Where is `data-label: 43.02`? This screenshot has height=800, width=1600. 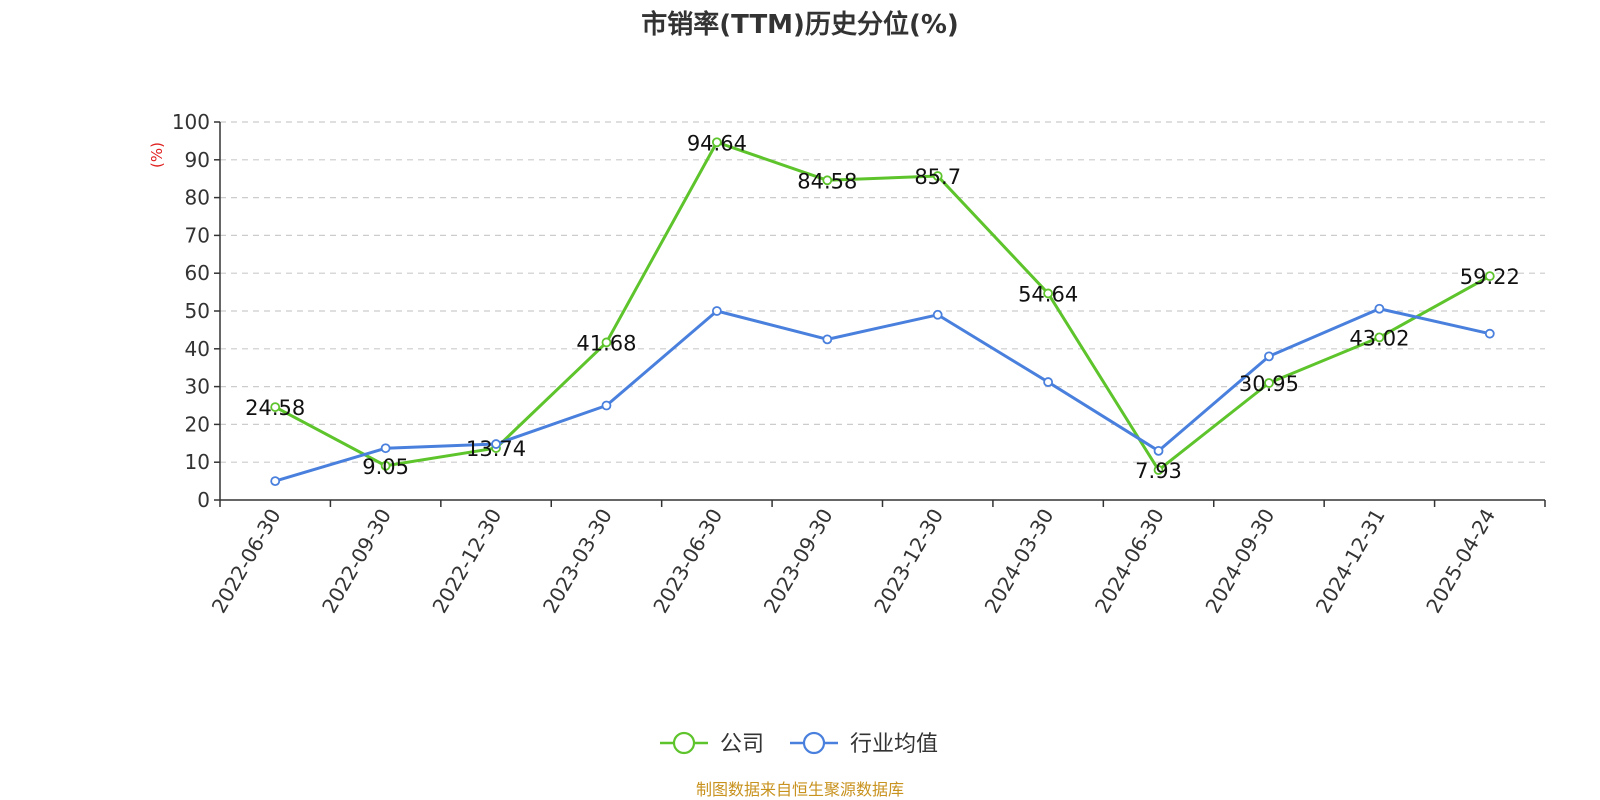 data-label: 43.02 is located at coordinates (1379, 338).